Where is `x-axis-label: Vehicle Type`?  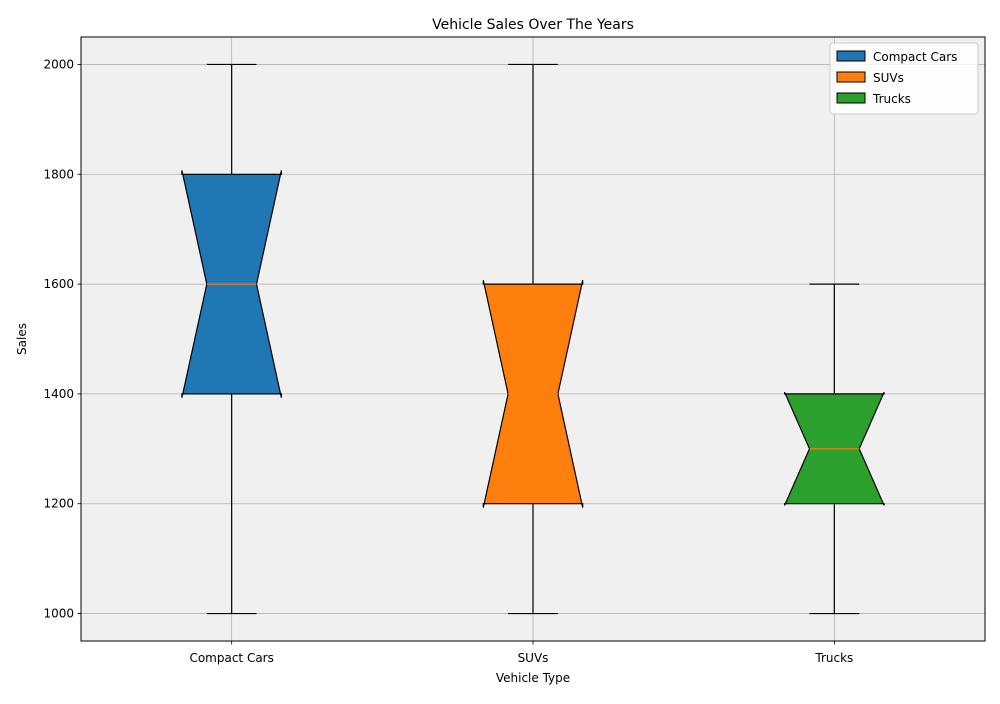
x-axis-label: Vehicle Type is located at coordinates (533, 678).